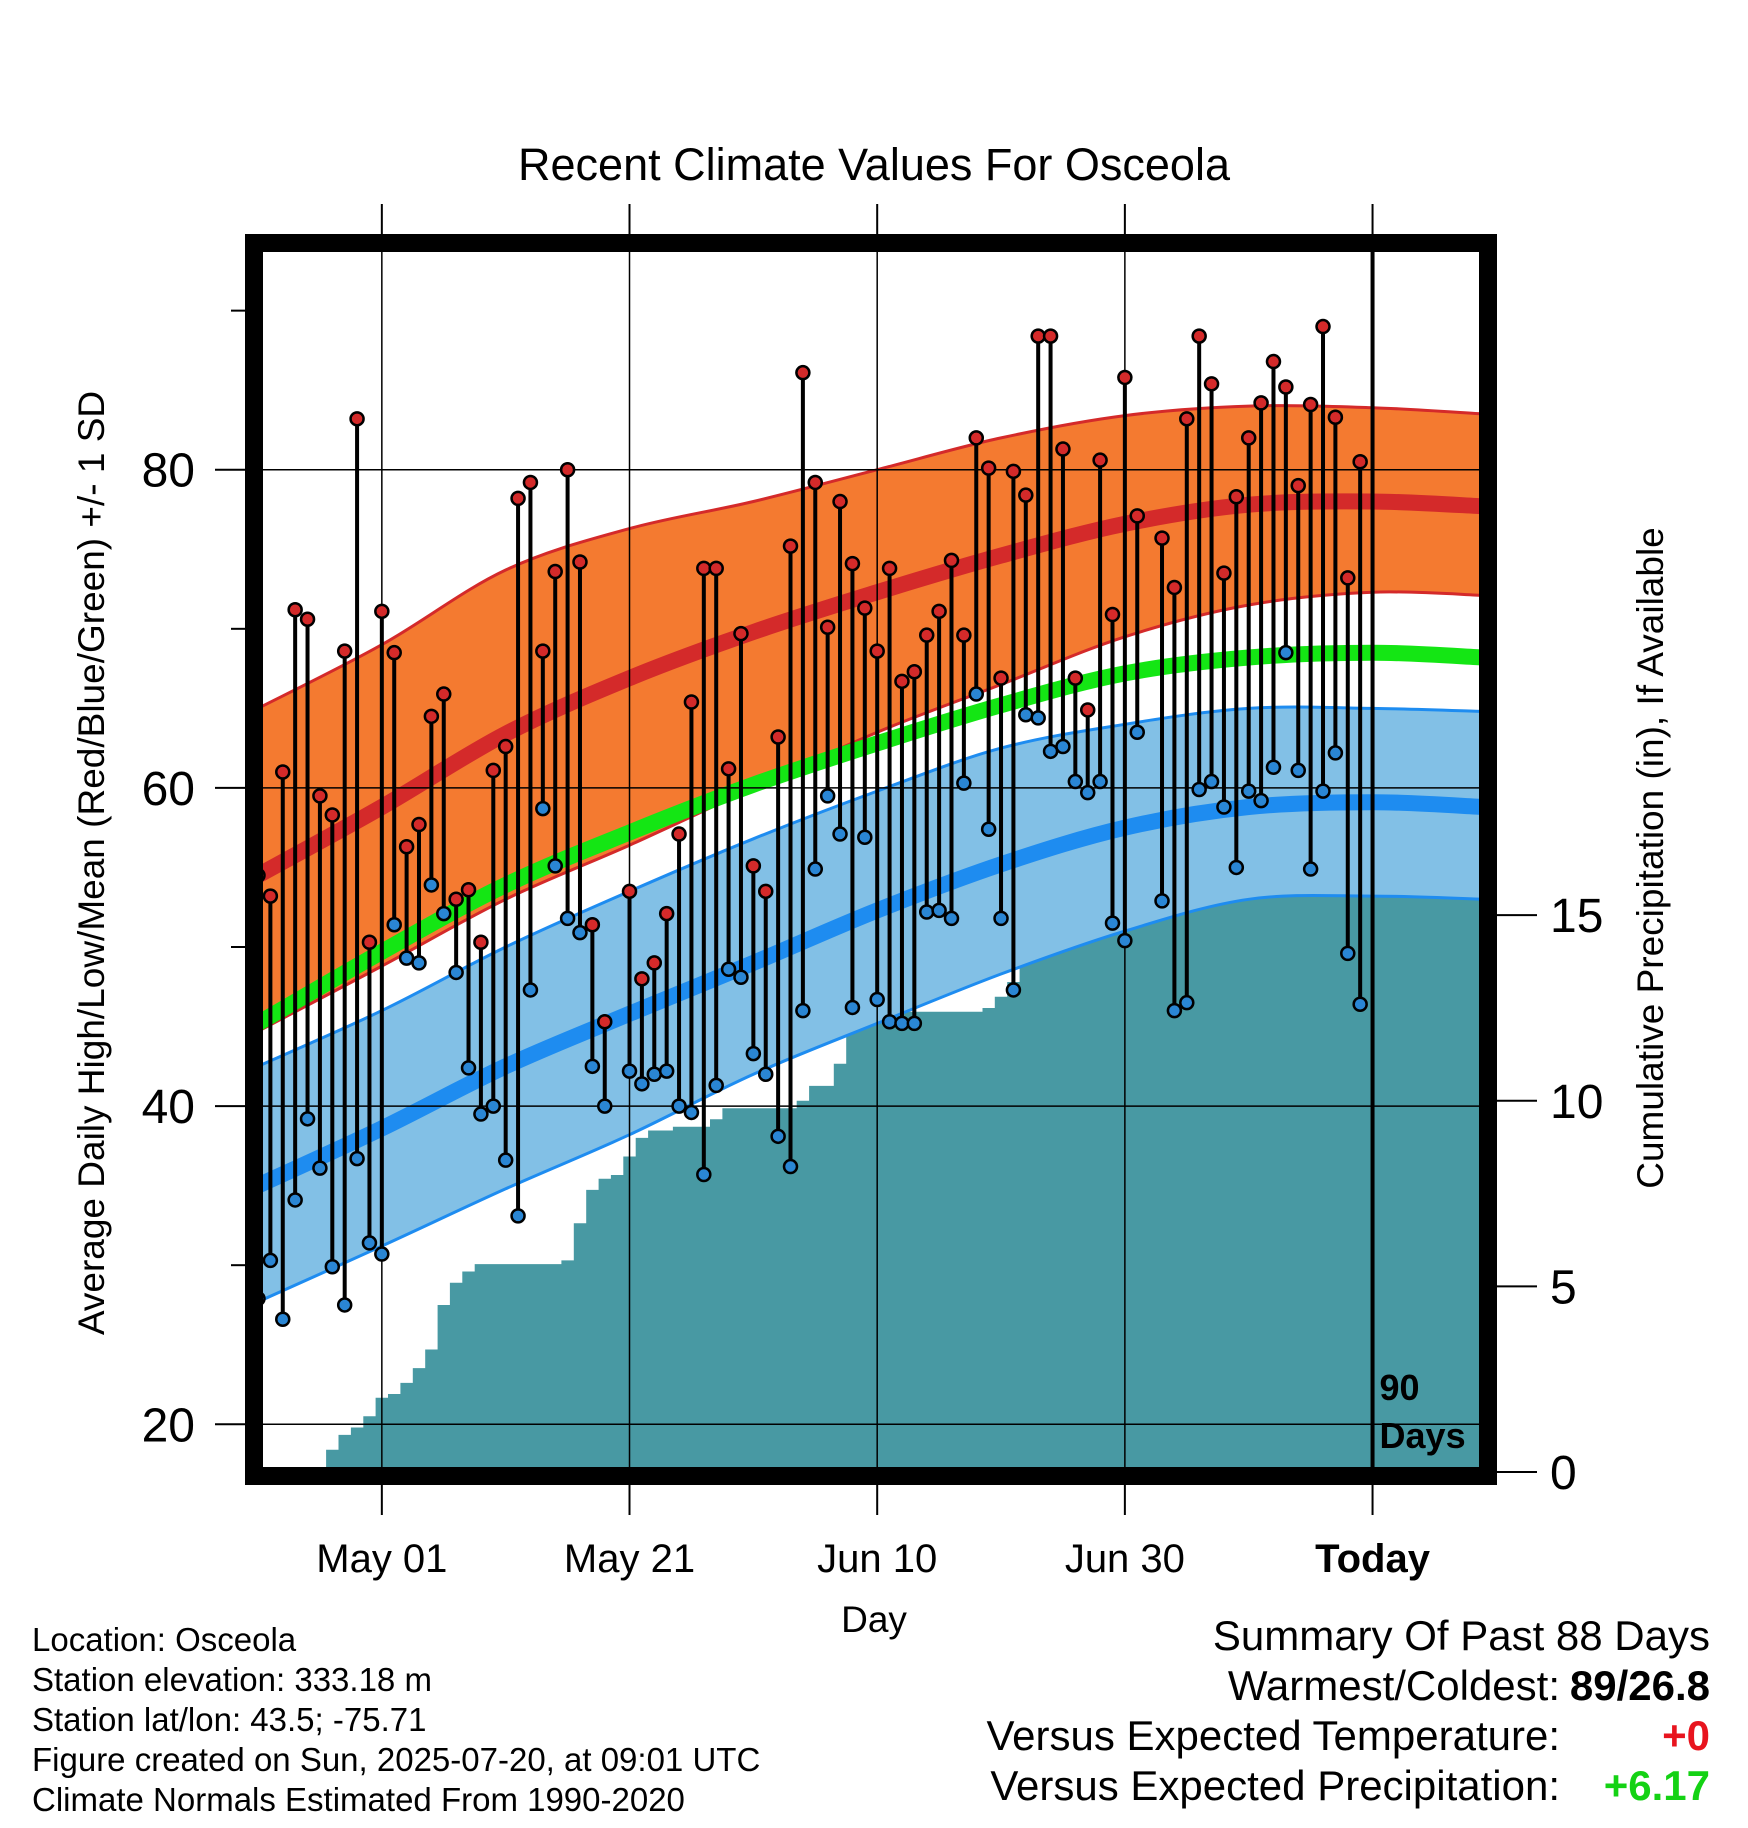 The width and height of the screenshot is (1748, 1828). I want to click on temp-anomaly-value: +0, so click(1686, 1735).